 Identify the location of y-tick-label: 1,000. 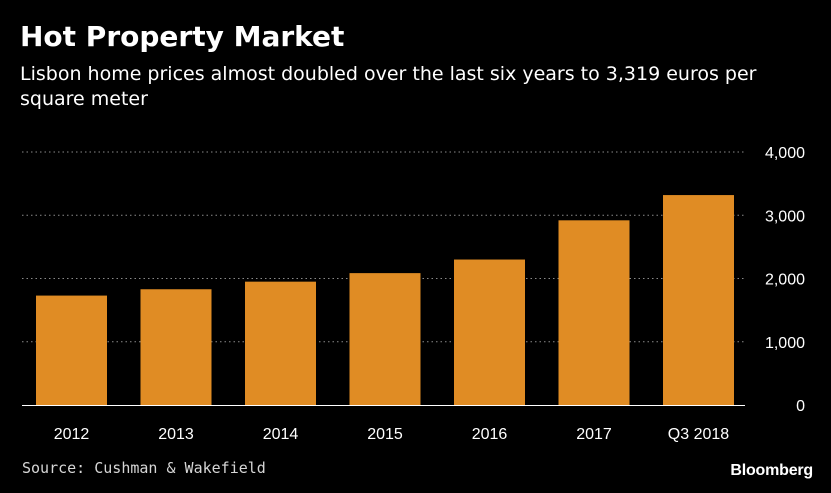
(785, 343).